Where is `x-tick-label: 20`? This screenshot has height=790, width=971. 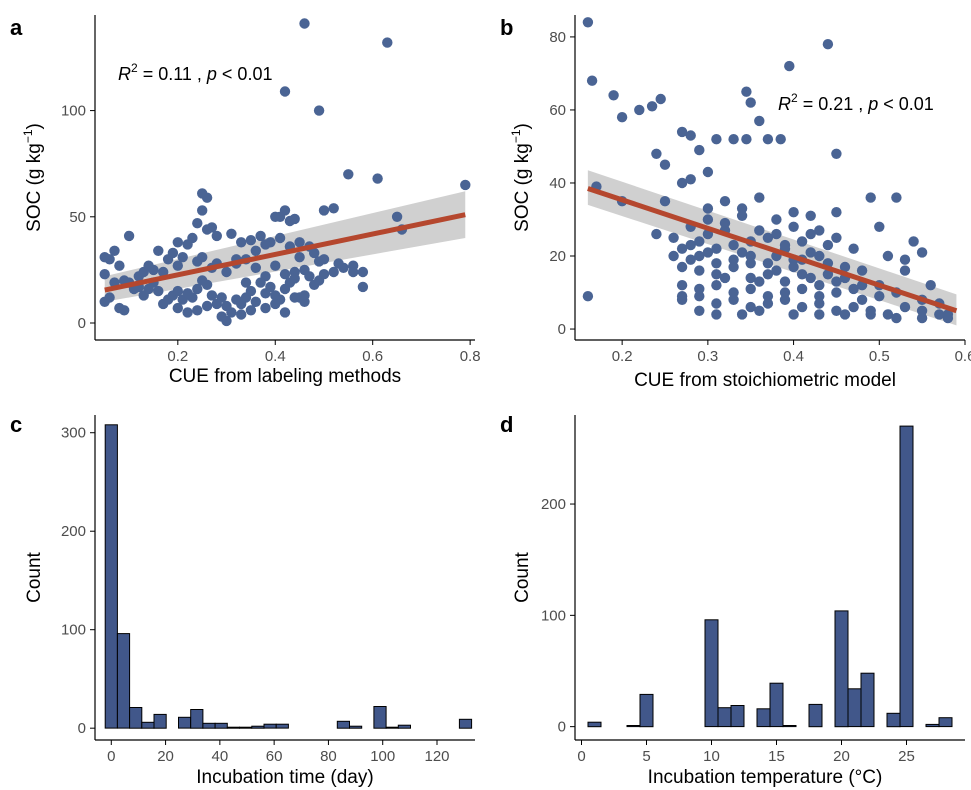
x-tick-label: 20 is located at coordinates (165, 756).